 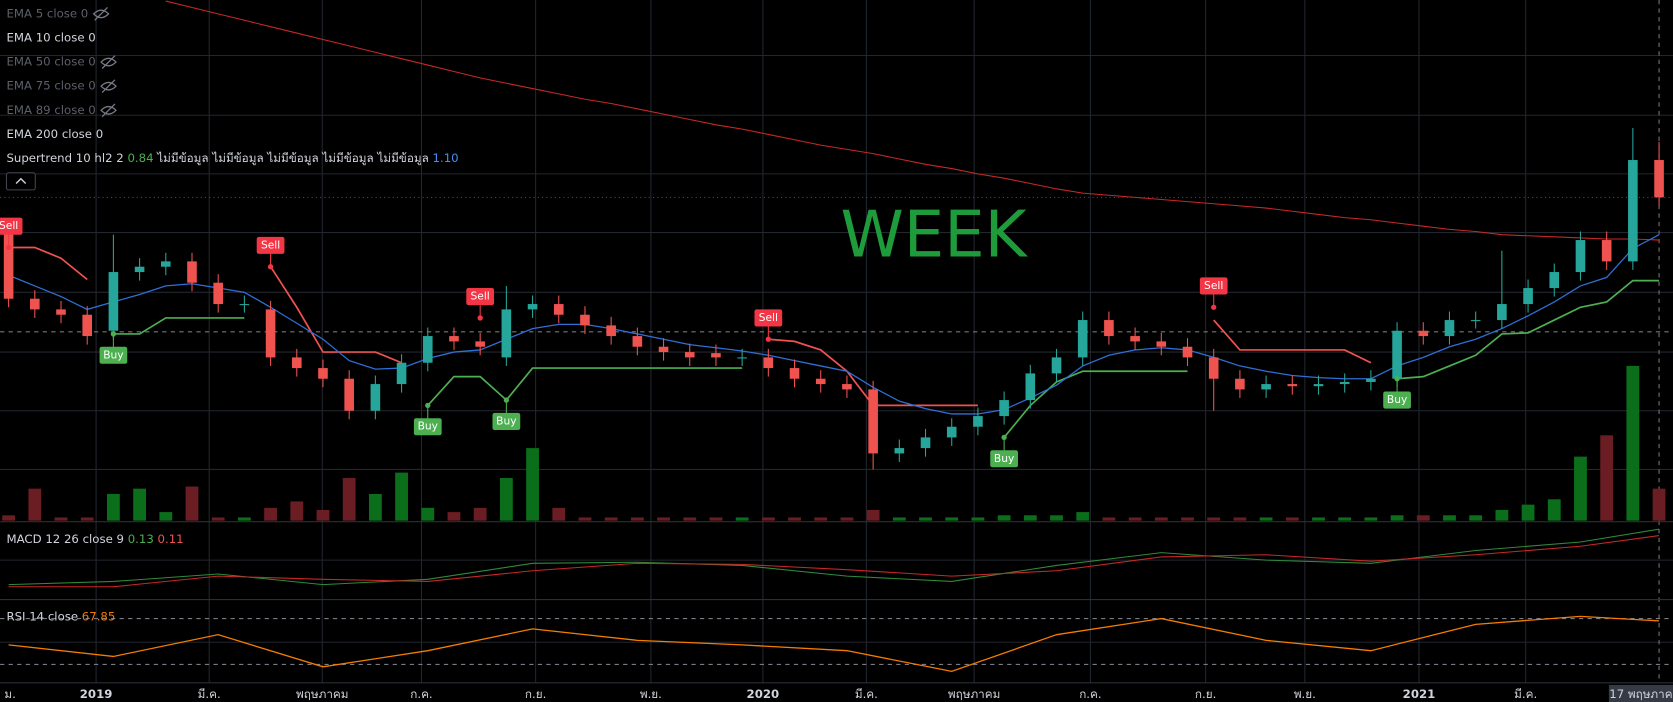 What do you see at coordinates (50, 37) in the screenshot?
I see `ema-legend: EMA 10 close 0` at bounding box center [50, 37].